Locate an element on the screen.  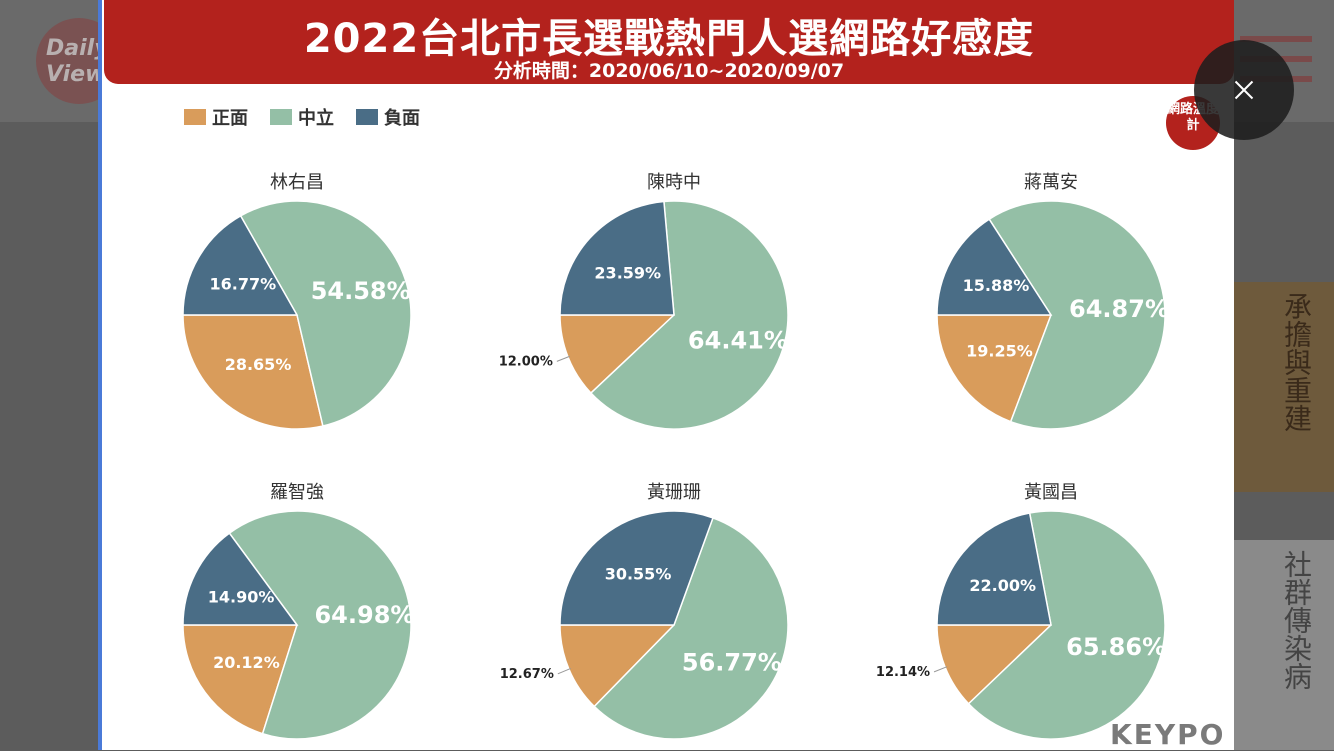
close-button is located at coordinates (1244, 90).